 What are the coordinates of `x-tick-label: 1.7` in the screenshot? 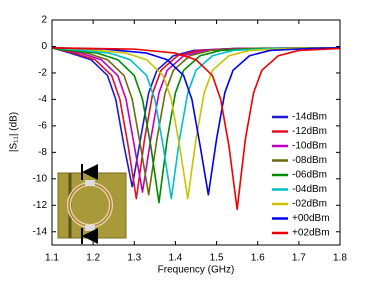 It's located at (299, 258).